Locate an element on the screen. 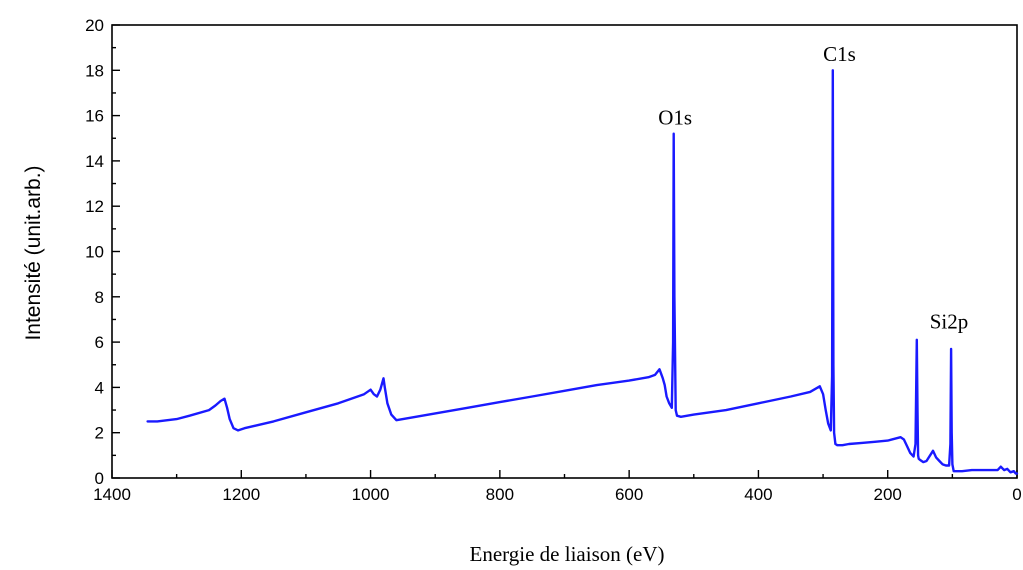  y-tick-label: 18 is located at coordinates (94, 70).